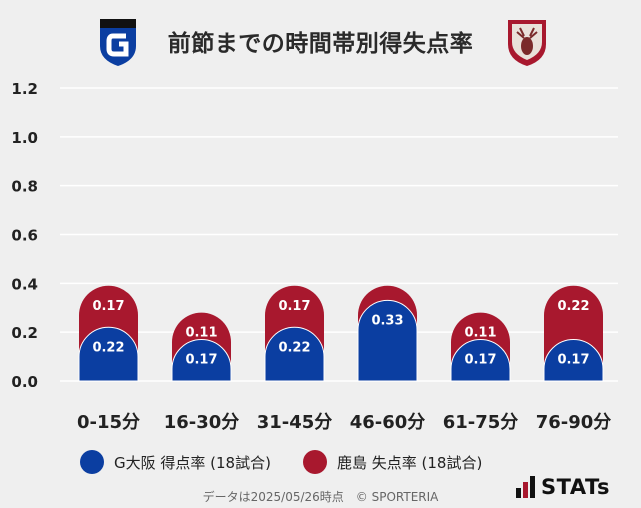  Describe the element at coordinates (295, 422) in the screenshot. I see `x-tick-label: 31-45分` at that location.